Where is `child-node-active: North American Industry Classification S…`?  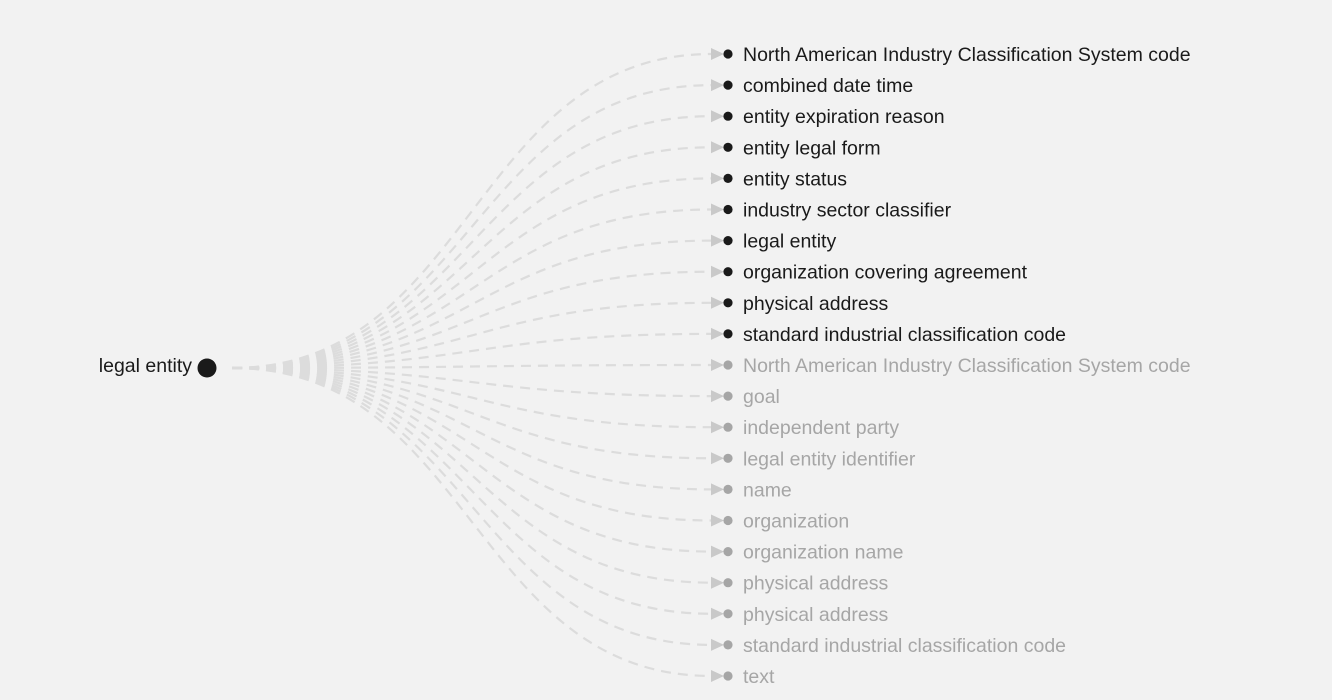
child-node-active: North American Industry Classification S… is located at coordinates (951, 55).